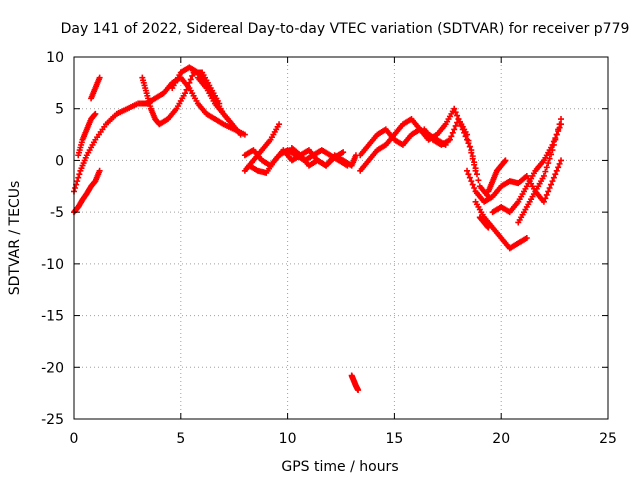 This screenshot has width=640, height=480. What do you see at coordinates (219, 106) in the screenshot?
I see `series-track-g` at bounding box center [219, 106].